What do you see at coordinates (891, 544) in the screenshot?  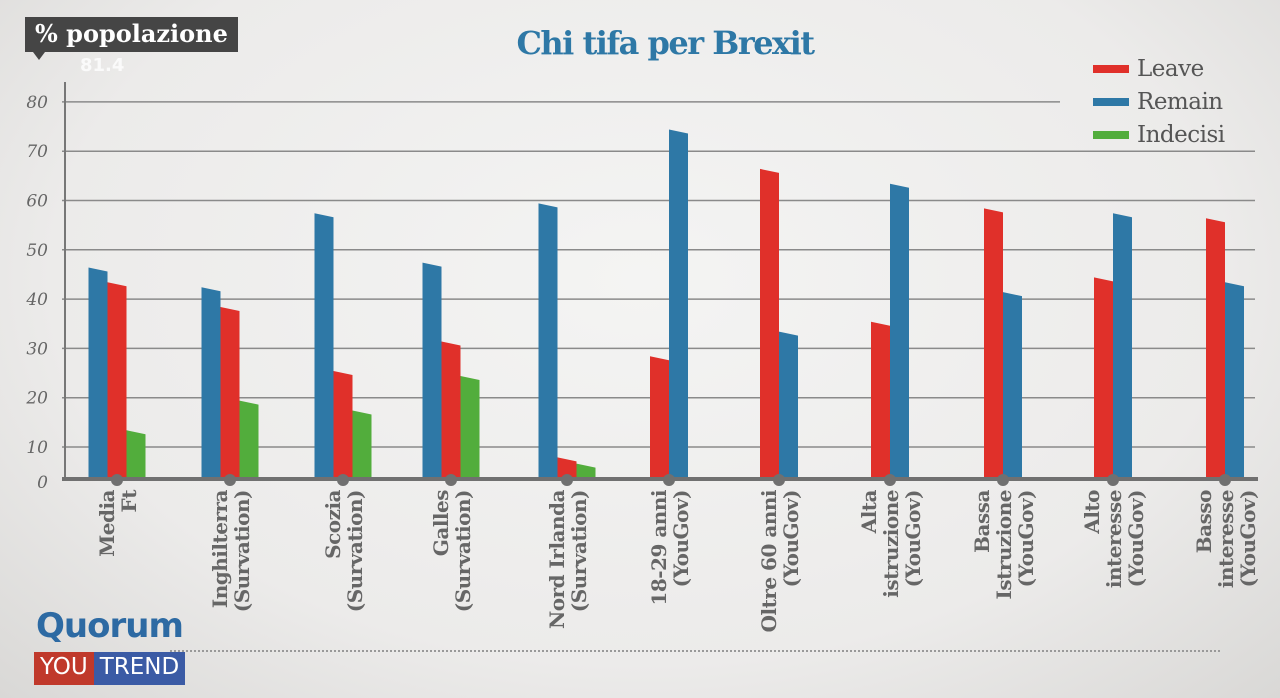 I see `x-tick-label-line: istruzione` at bounding box center [891, 544].